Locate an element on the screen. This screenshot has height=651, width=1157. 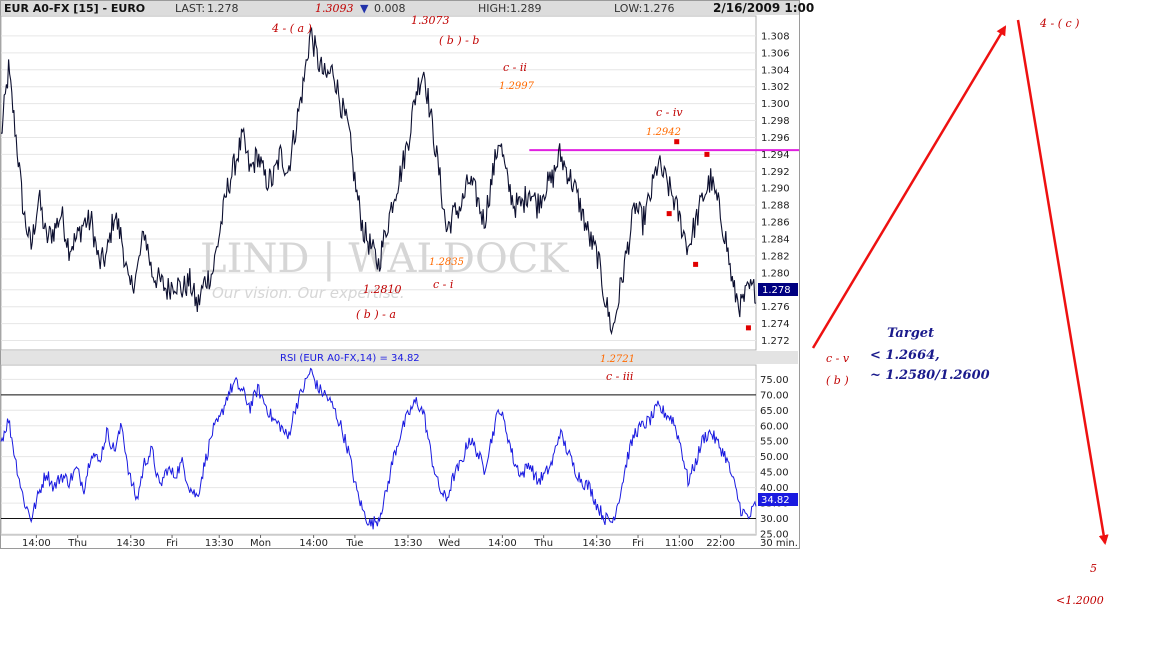
annotation-b-b: ( b ) - b is located at coordinates (459, 40).